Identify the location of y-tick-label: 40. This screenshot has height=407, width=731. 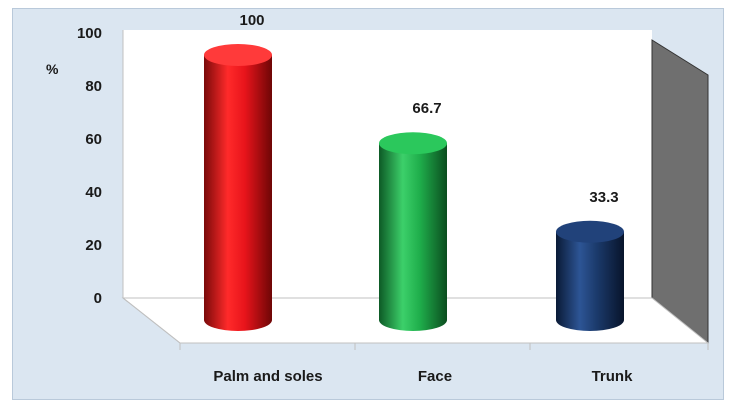
(93, 192).